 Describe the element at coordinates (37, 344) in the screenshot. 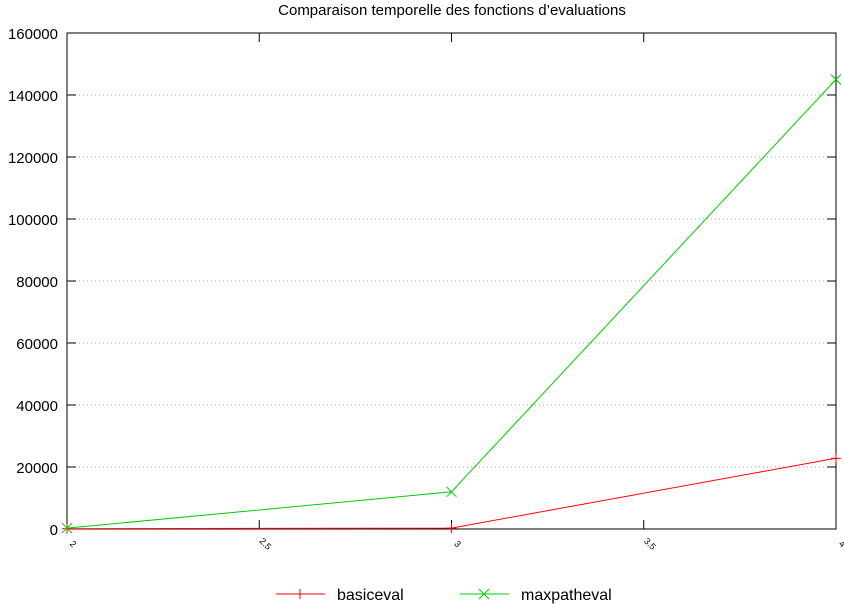

I see `y-tick-label: 60000` at that location.